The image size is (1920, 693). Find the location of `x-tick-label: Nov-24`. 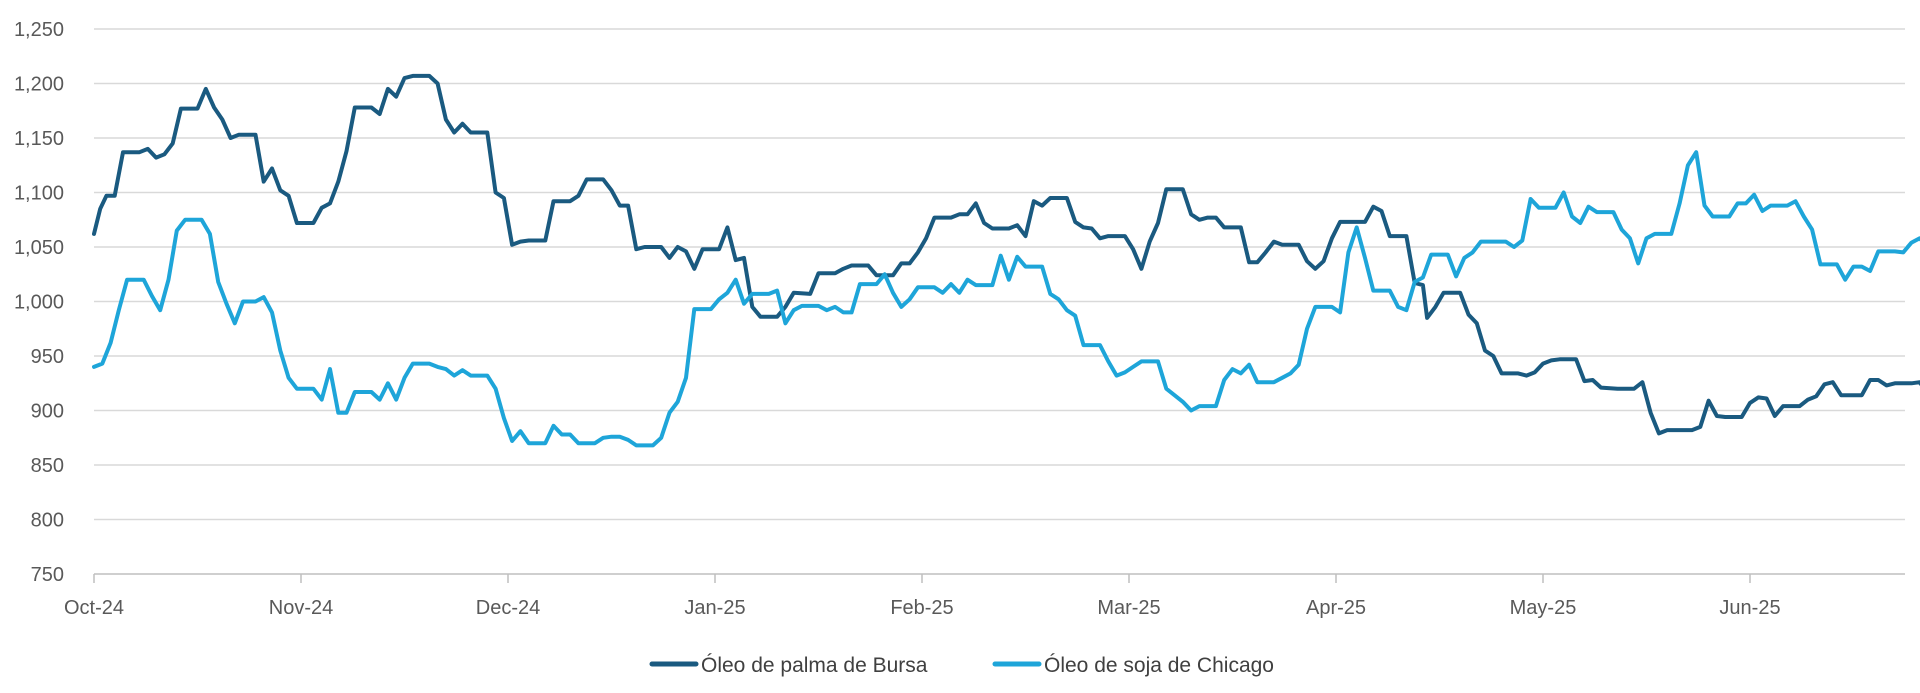

x-tick-label: Nov-24 is located at coordinates (301, 608).